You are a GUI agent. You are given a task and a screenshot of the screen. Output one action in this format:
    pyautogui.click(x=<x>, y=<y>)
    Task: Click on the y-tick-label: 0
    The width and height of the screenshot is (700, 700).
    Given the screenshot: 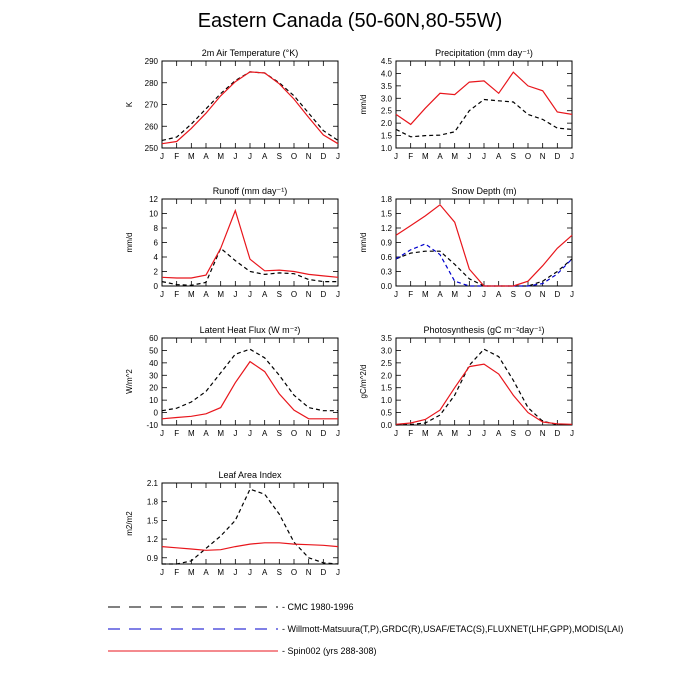 What is the action you would take?
    pyautogui.click(x=156, y=286)
    